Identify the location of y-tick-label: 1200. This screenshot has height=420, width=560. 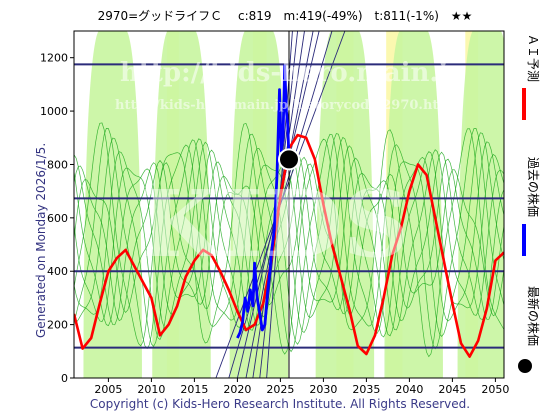
(54, 58).